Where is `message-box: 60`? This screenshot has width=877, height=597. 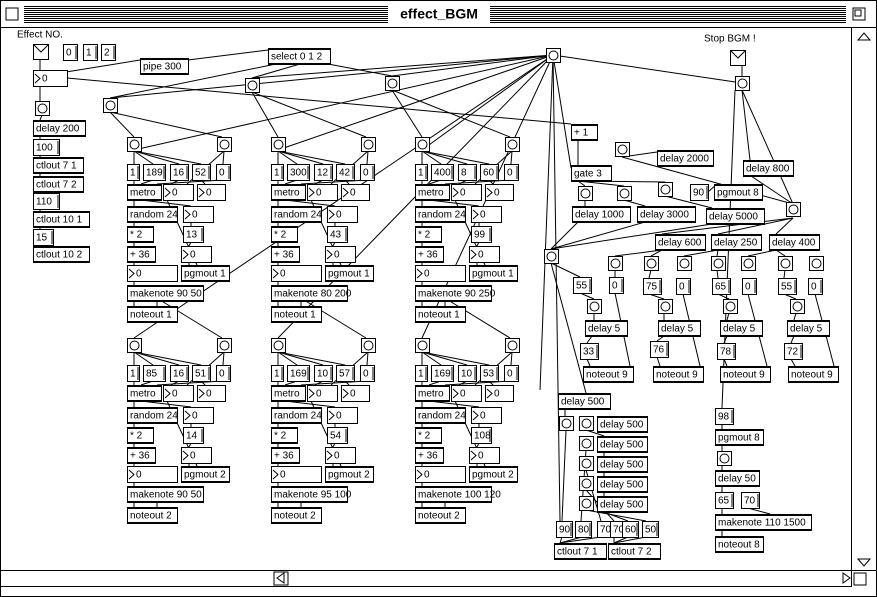
message-box: 60 is located at coordinates (630, 529).